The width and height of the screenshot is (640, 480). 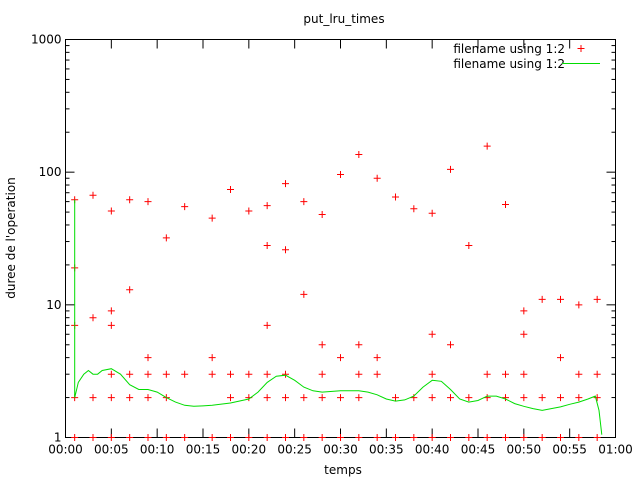 I want to click on y-tick-label: 1000, so click(x=46, y=40).